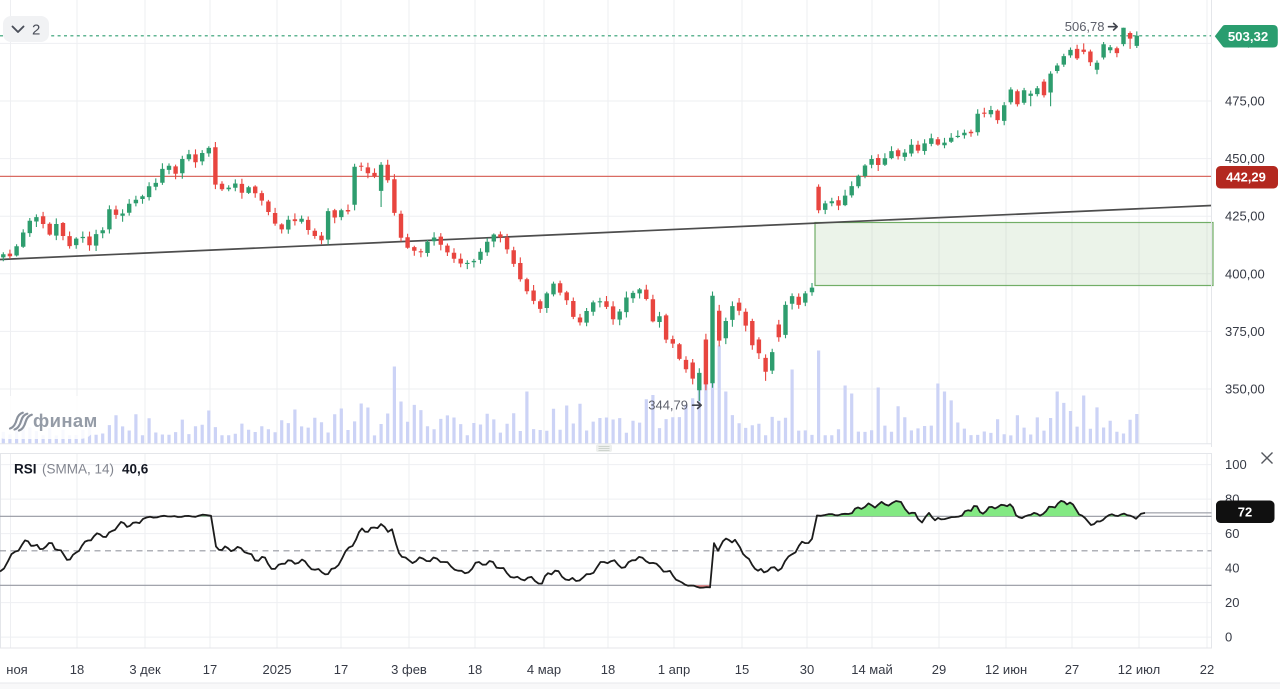  What do you see at coordinates (1245, 389) in the screenshot?
I see `svg-text: 350,00` at bounding box center [1245, 389].